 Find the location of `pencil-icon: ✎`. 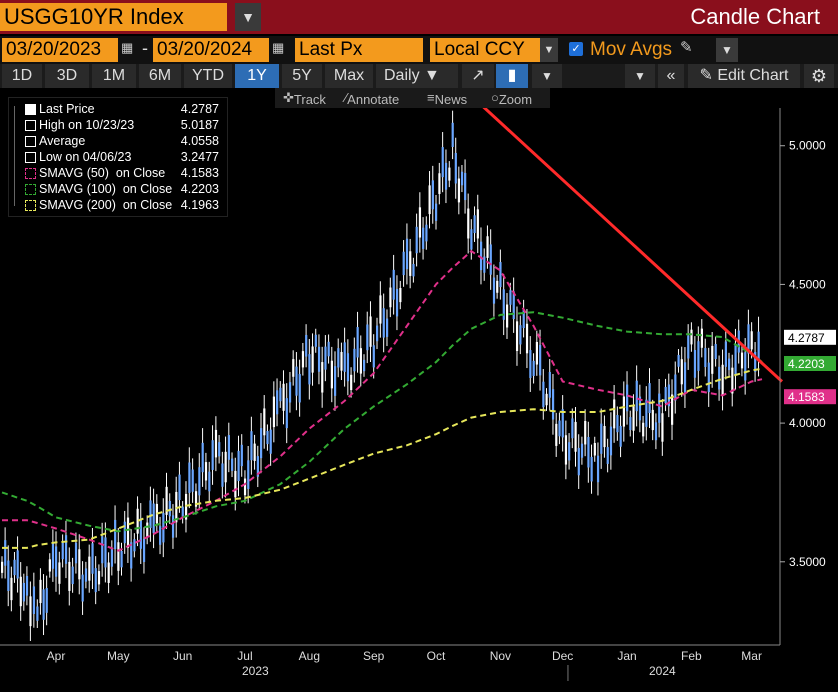

pencil-icon: ✎ is located at coordinates (686, 47).